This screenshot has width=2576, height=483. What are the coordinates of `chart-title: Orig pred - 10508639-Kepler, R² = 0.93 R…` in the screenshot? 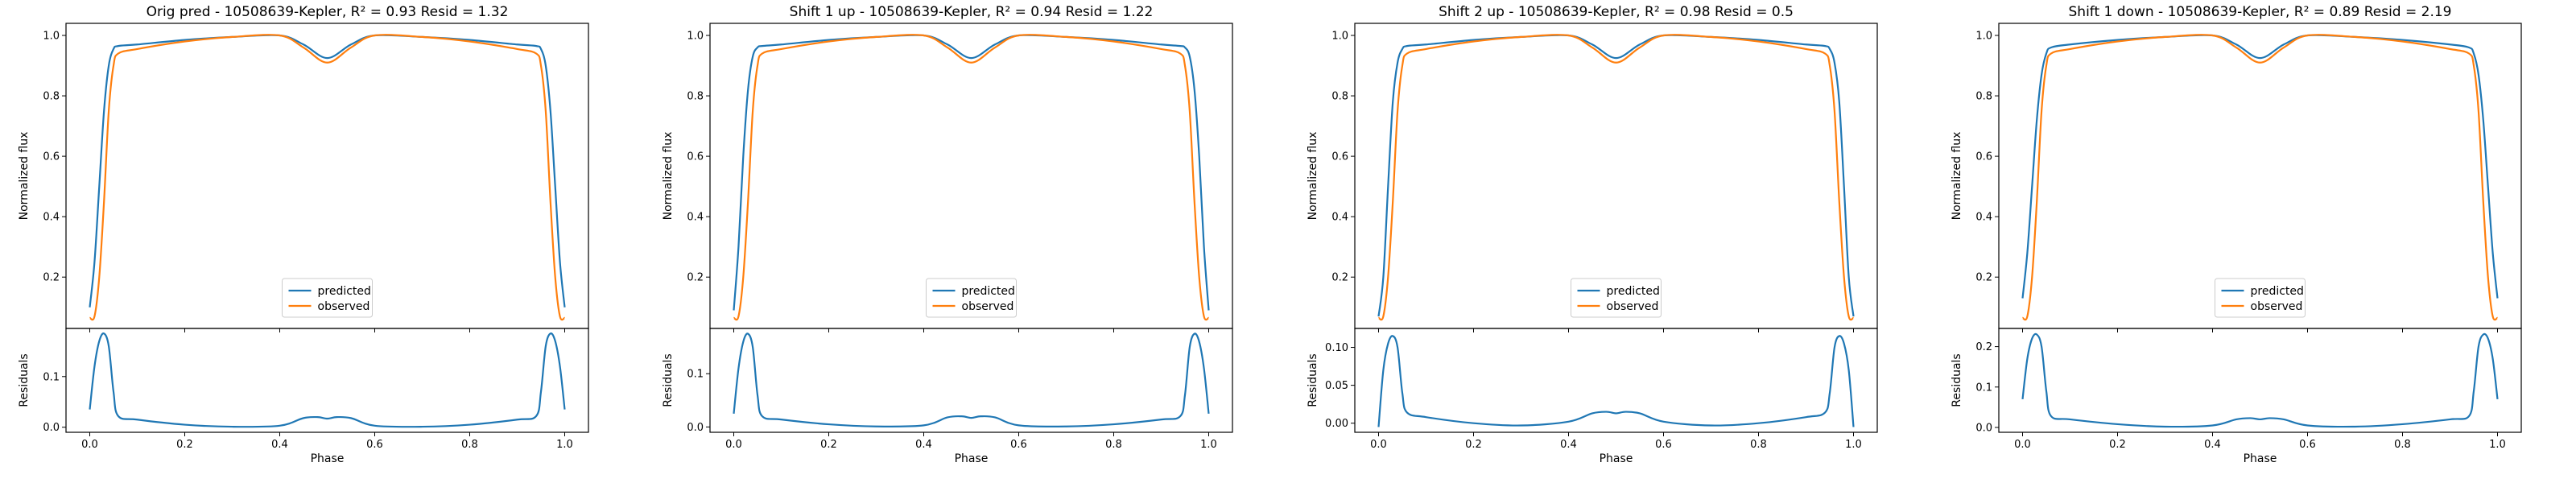 It's located at (328, 12).